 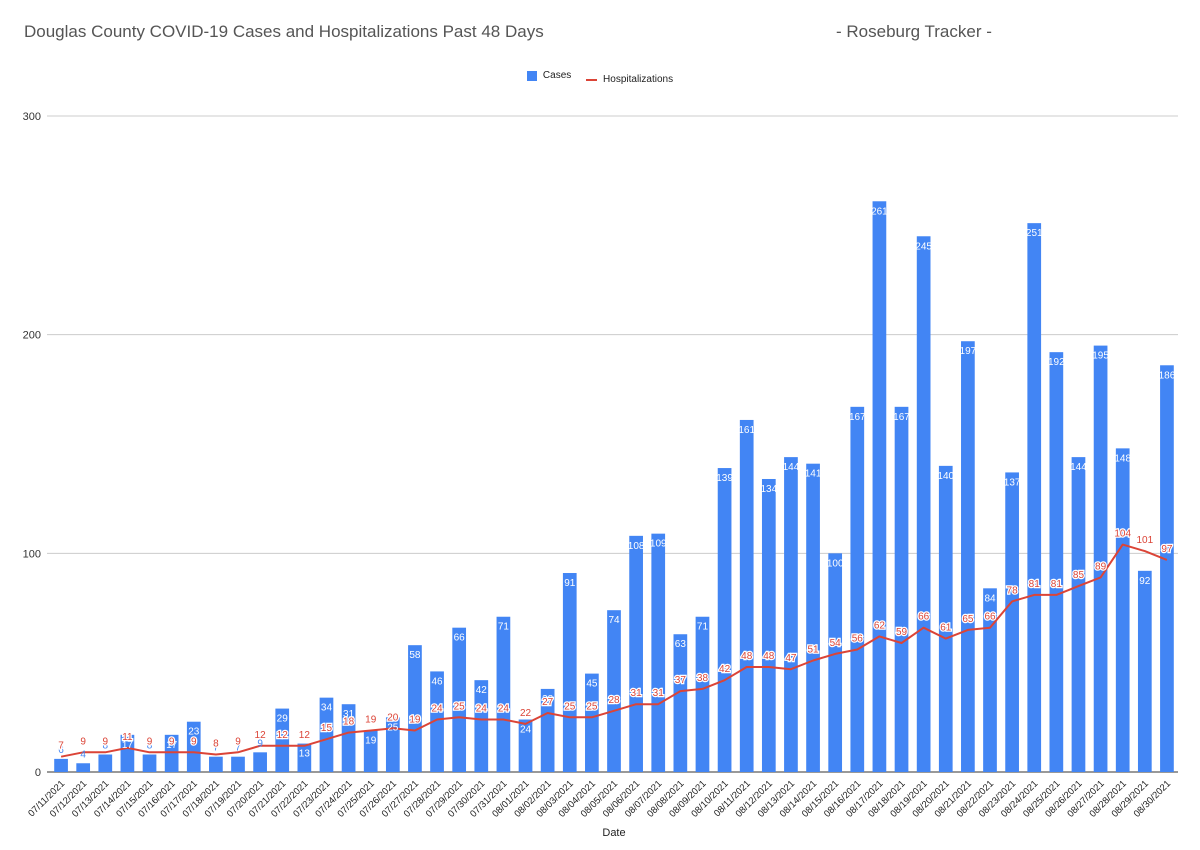 I want to click on legend-label-cases: Cases, so click(x=557, y=75).